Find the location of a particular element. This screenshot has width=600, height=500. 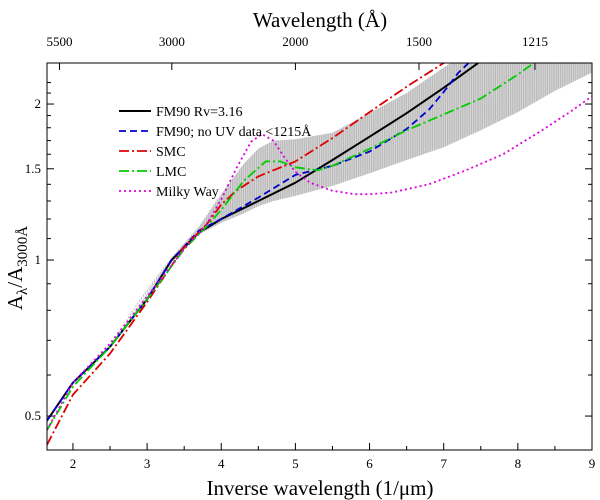

top-tick-label-1: 3000 is located at coordinates (172, 41).